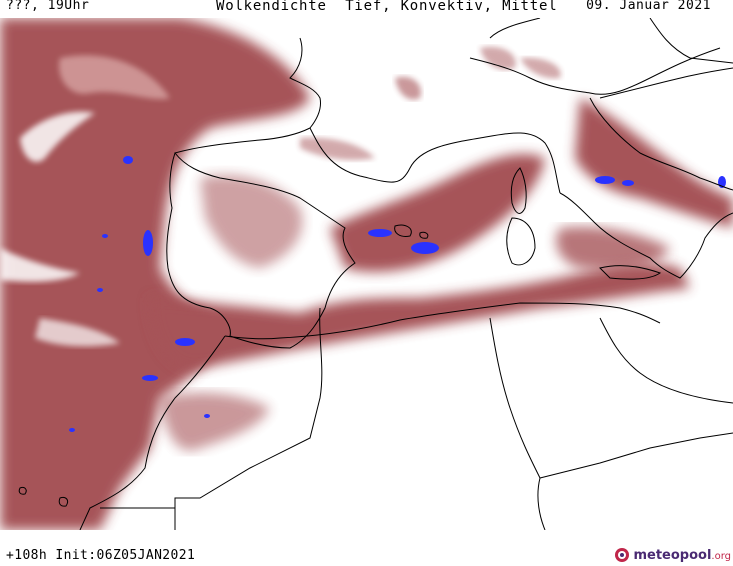  I want to click on valid-date: 09. Januar 2021, so click(648, 6).